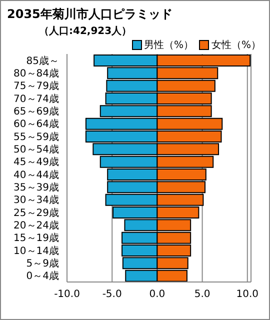  I want to click on y-tick-label: 55～59歳, so click(36, 136).